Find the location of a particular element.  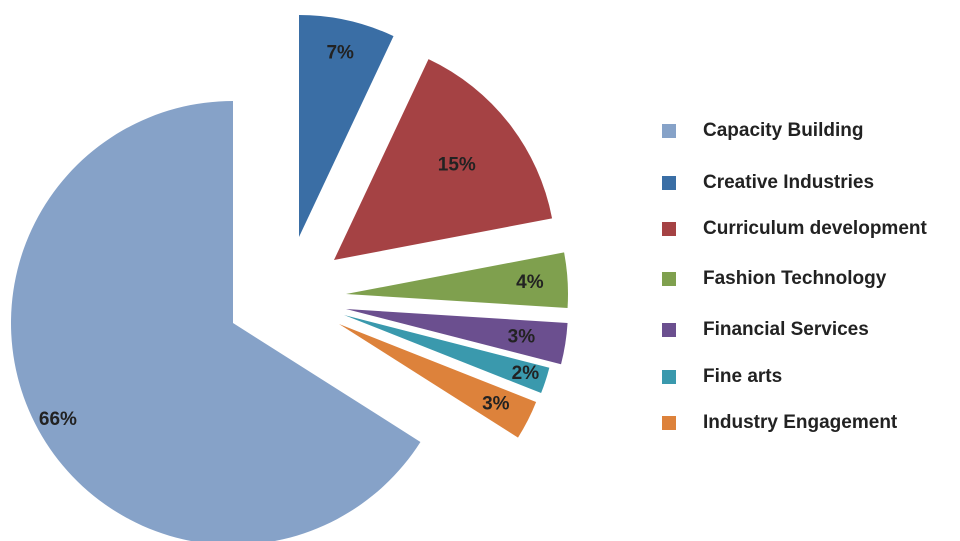

slice-label-curriculum-development: 15% is located at coordinates (457, 164).